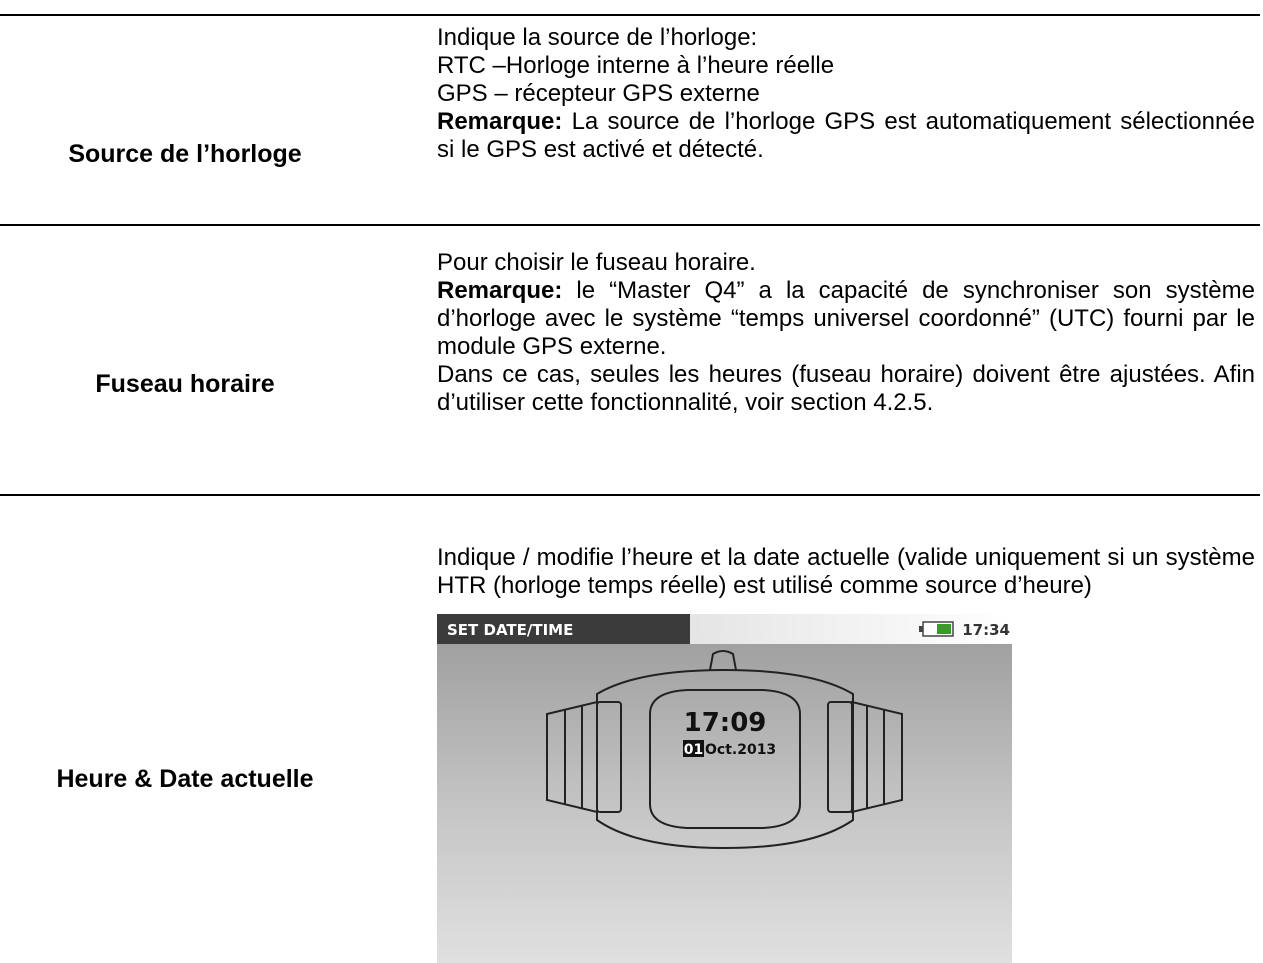  I want to click on paragraph: RTC –Horloge interne à l’heure réelle, so click(846, 66).